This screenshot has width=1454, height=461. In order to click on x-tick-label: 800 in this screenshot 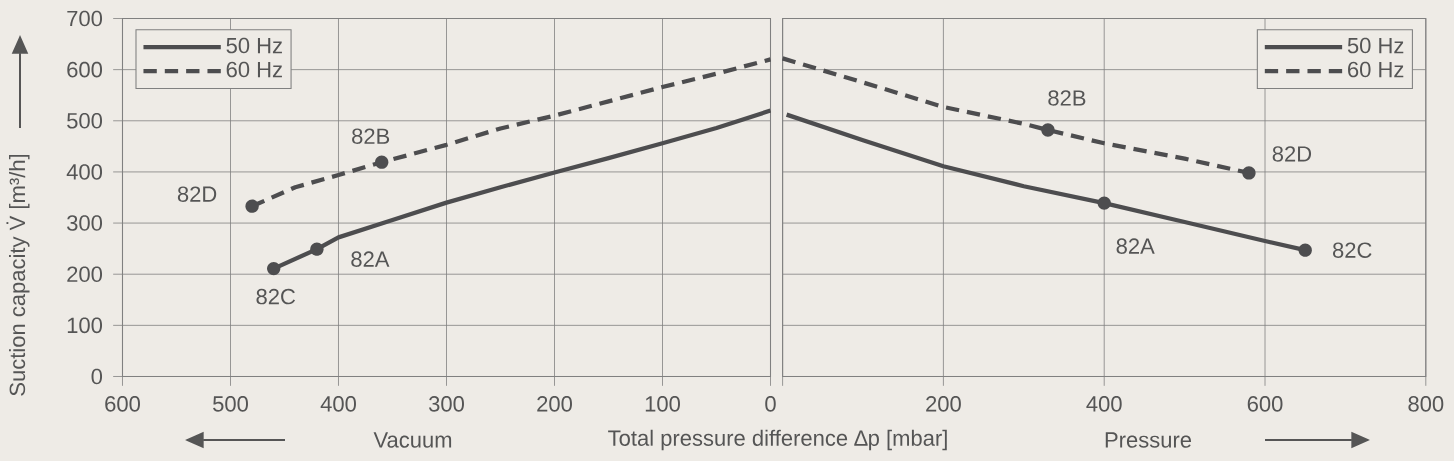, I will do `click(1426, 404)`.